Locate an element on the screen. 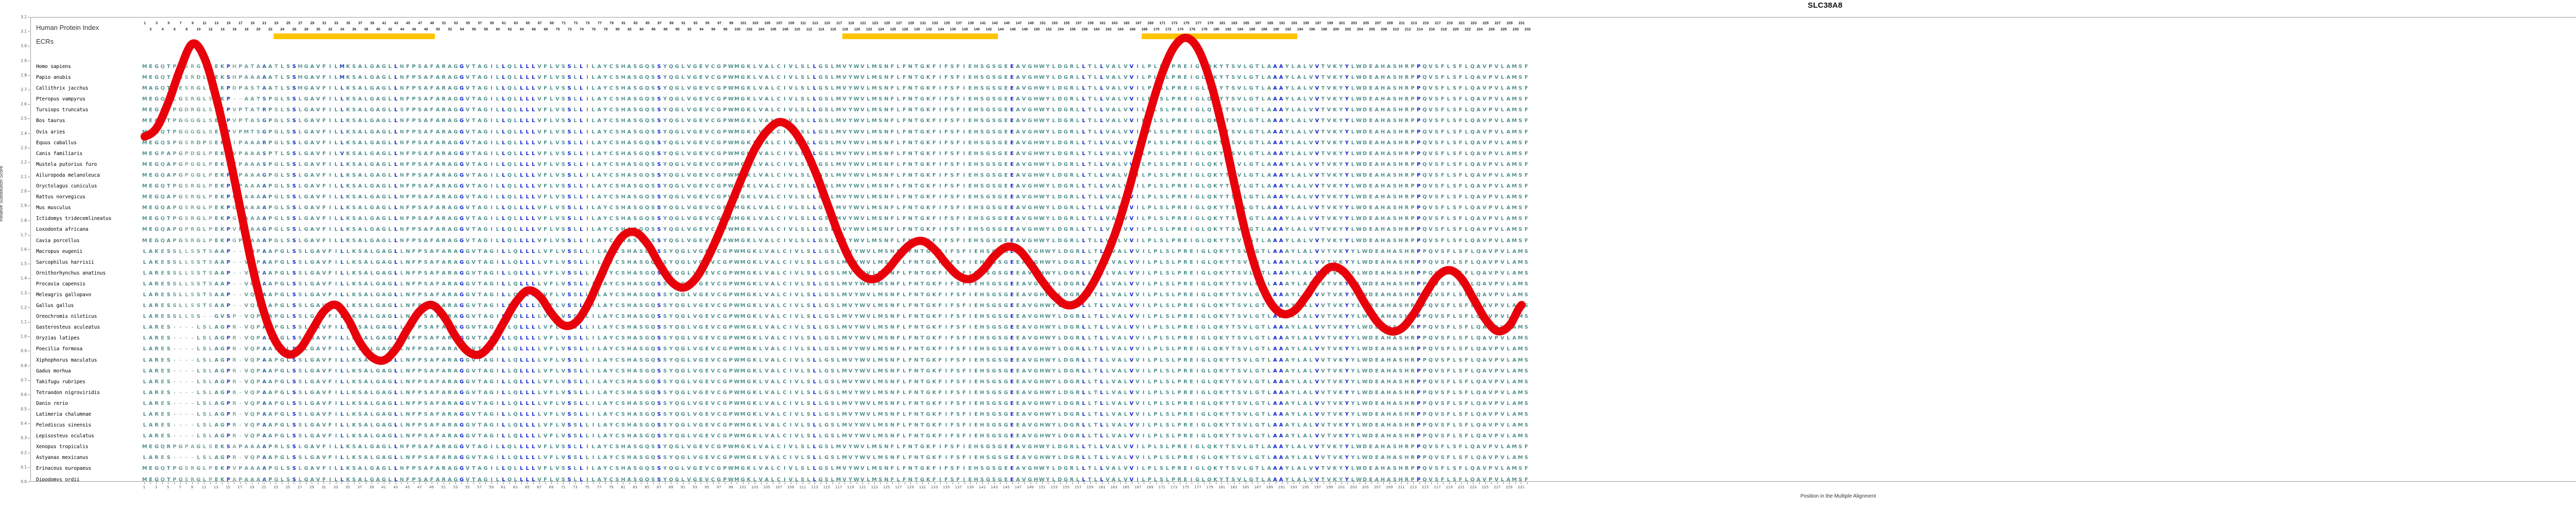  species-label: Dipodomys ordii is located at coordinates (58, 479).